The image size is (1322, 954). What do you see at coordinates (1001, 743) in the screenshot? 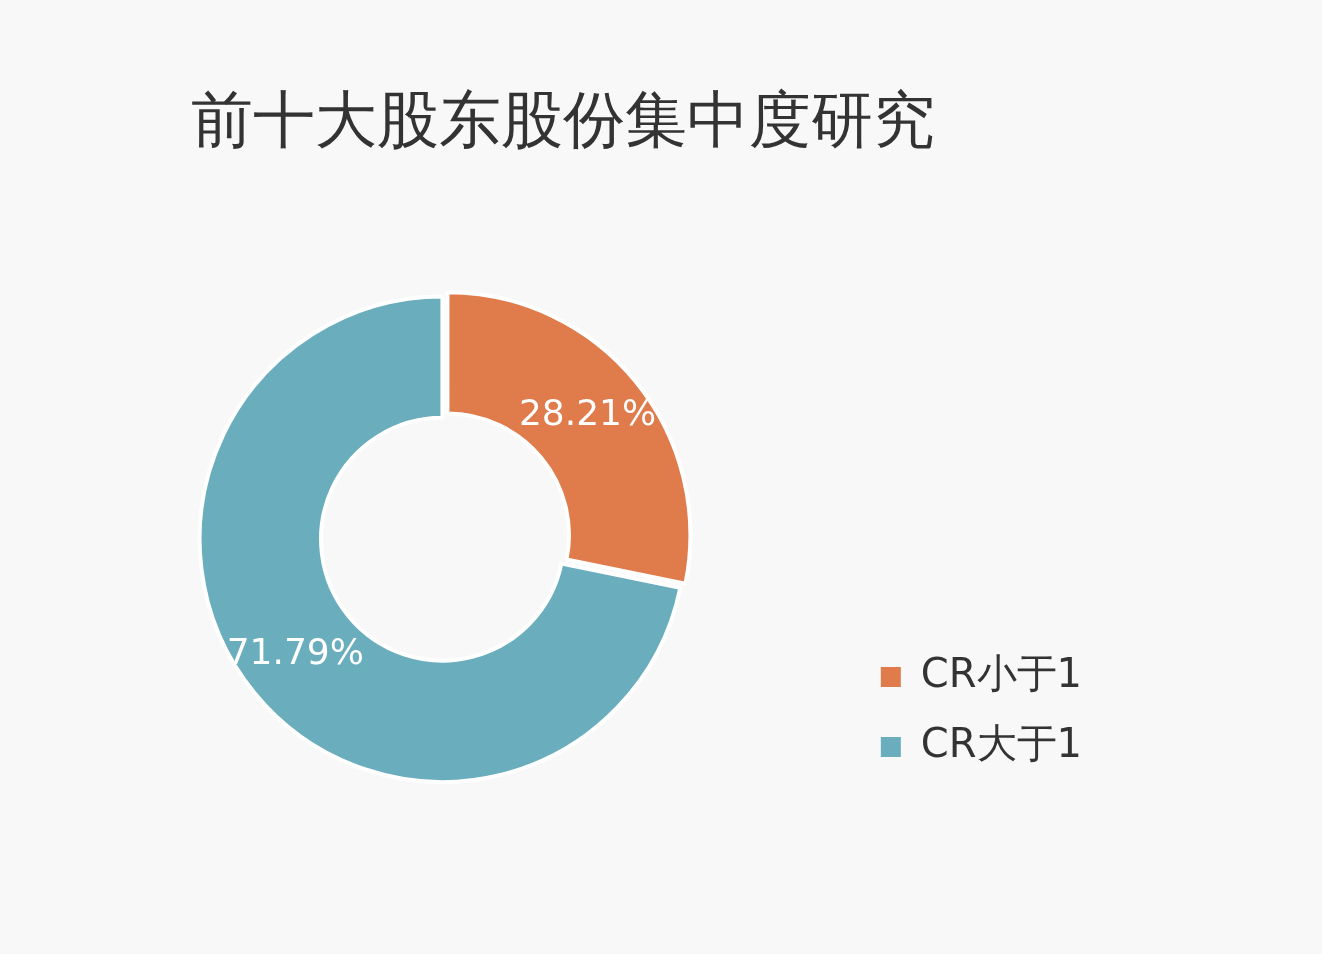
I see `legend-label: CR大于1` at bounding box center [1001, 743].